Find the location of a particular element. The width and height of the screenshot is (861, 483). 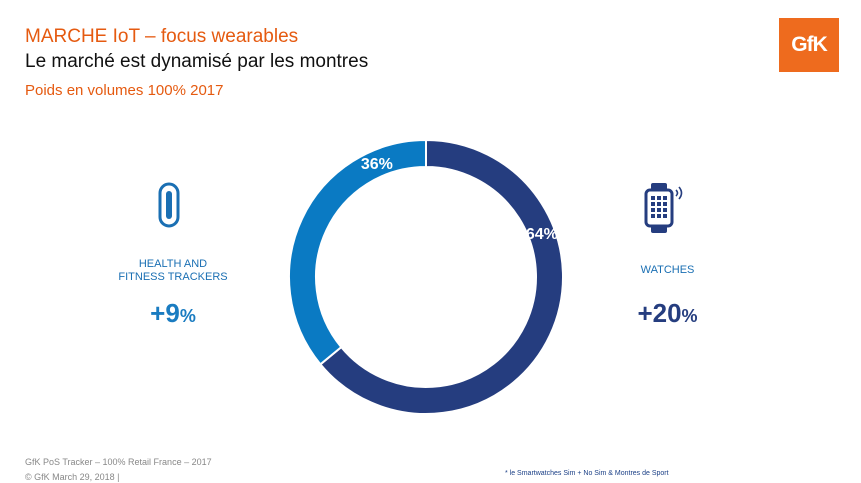

fitness-band-icon is located at coordinates (169, 207).